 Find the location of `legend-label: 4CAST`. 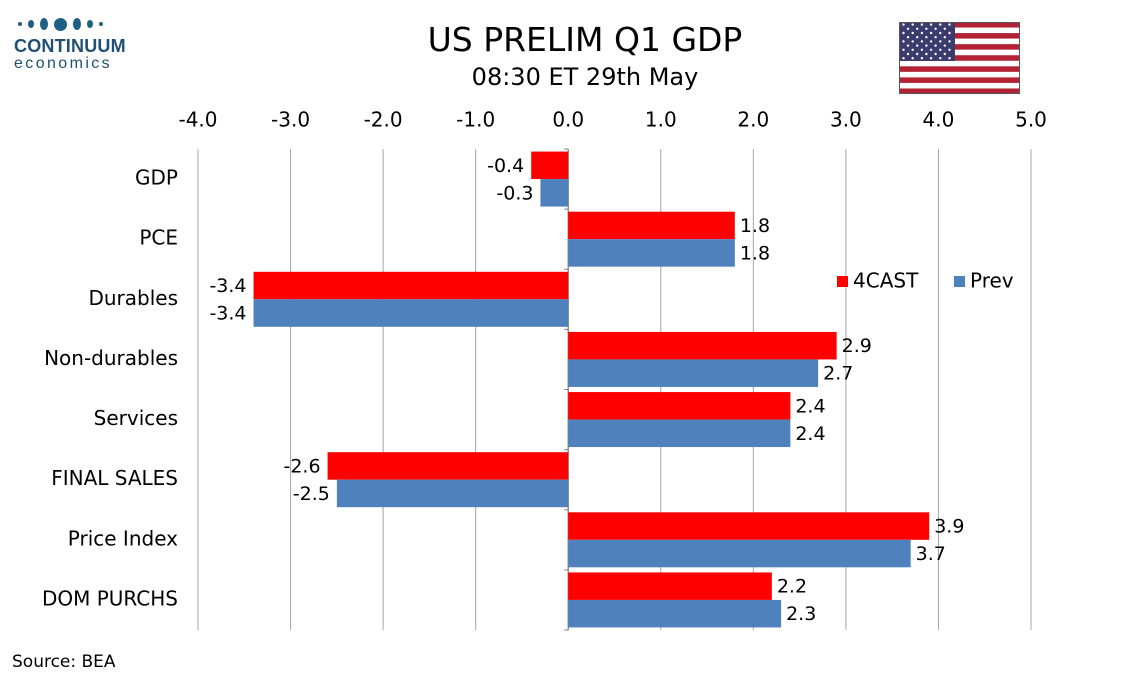

legend-label: 4CAST is located at coordinates (886, 281).